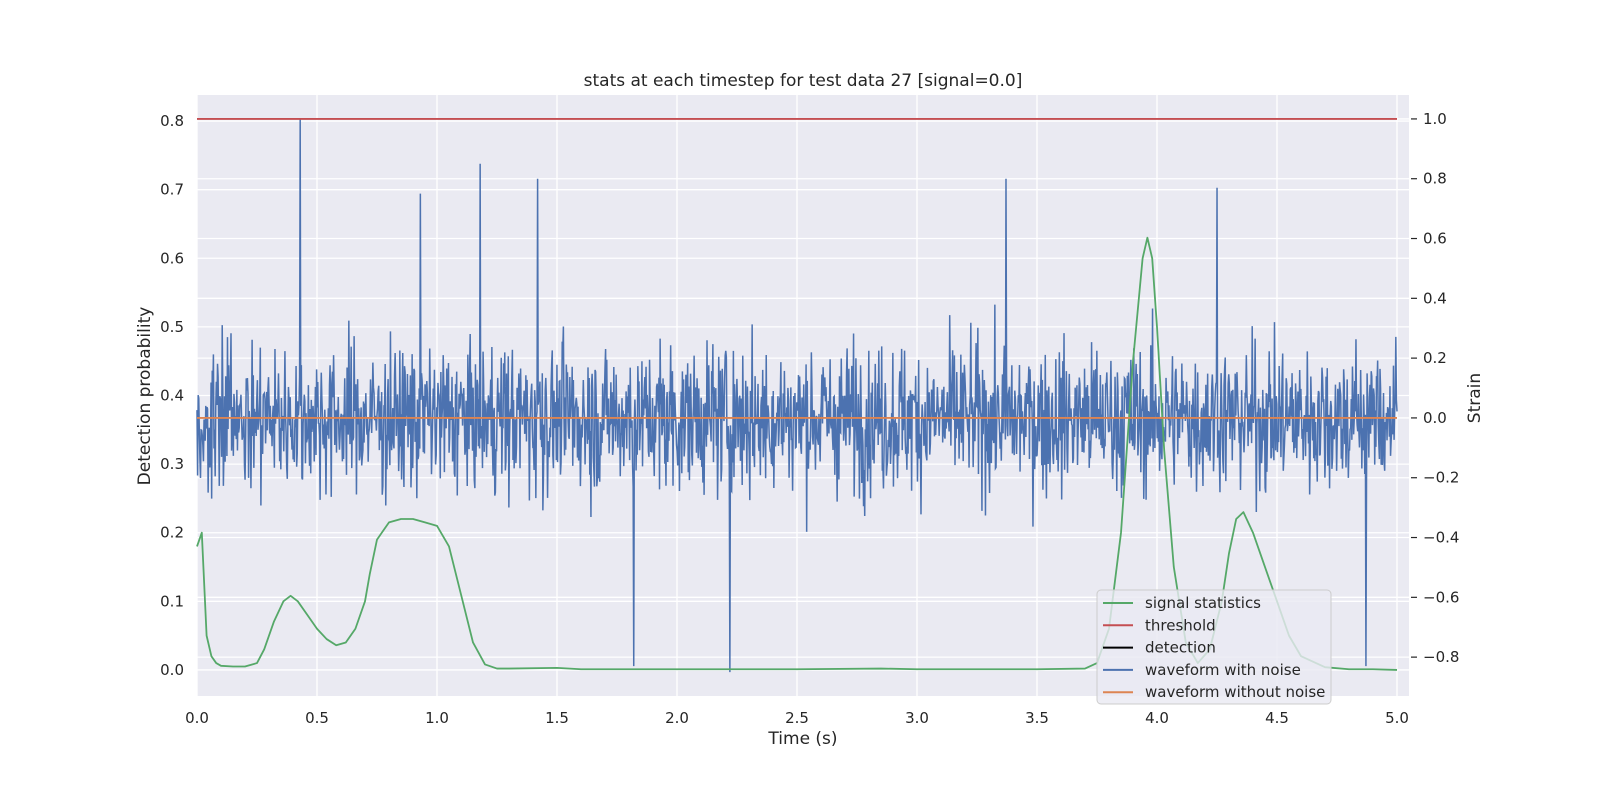  I want to click on y2-tick-label: −0.8, so click(1441, 657).